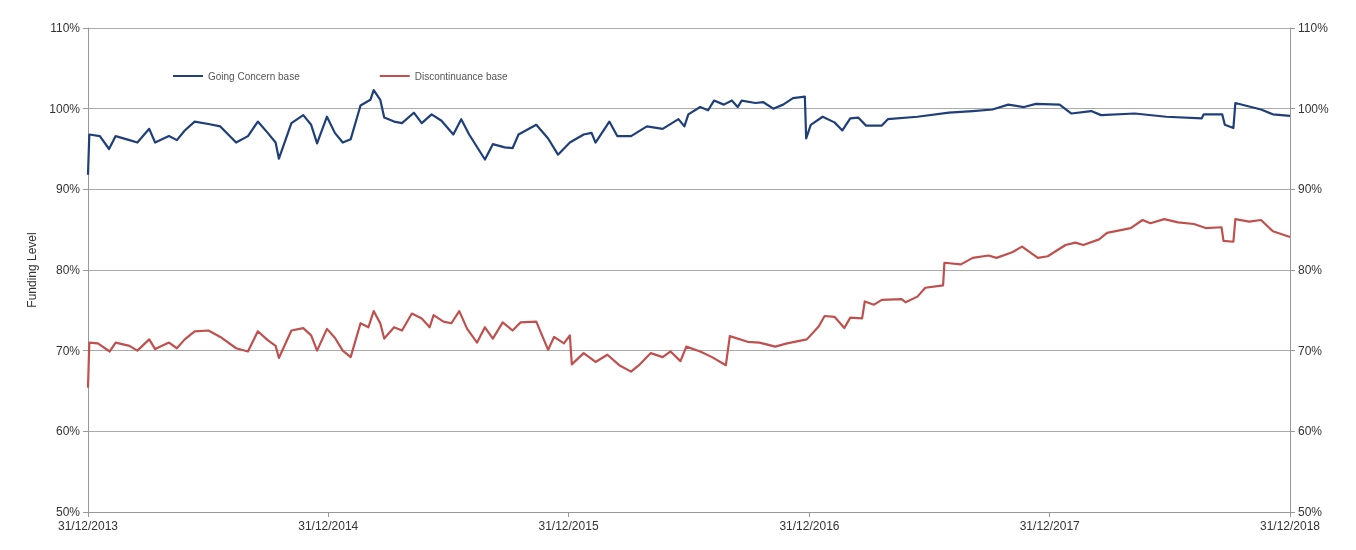  What do you see at coordinates (809, 526) in the screenshot?
I see `x-tick-label: 31/12/2016` at bounding box center [809, 526].